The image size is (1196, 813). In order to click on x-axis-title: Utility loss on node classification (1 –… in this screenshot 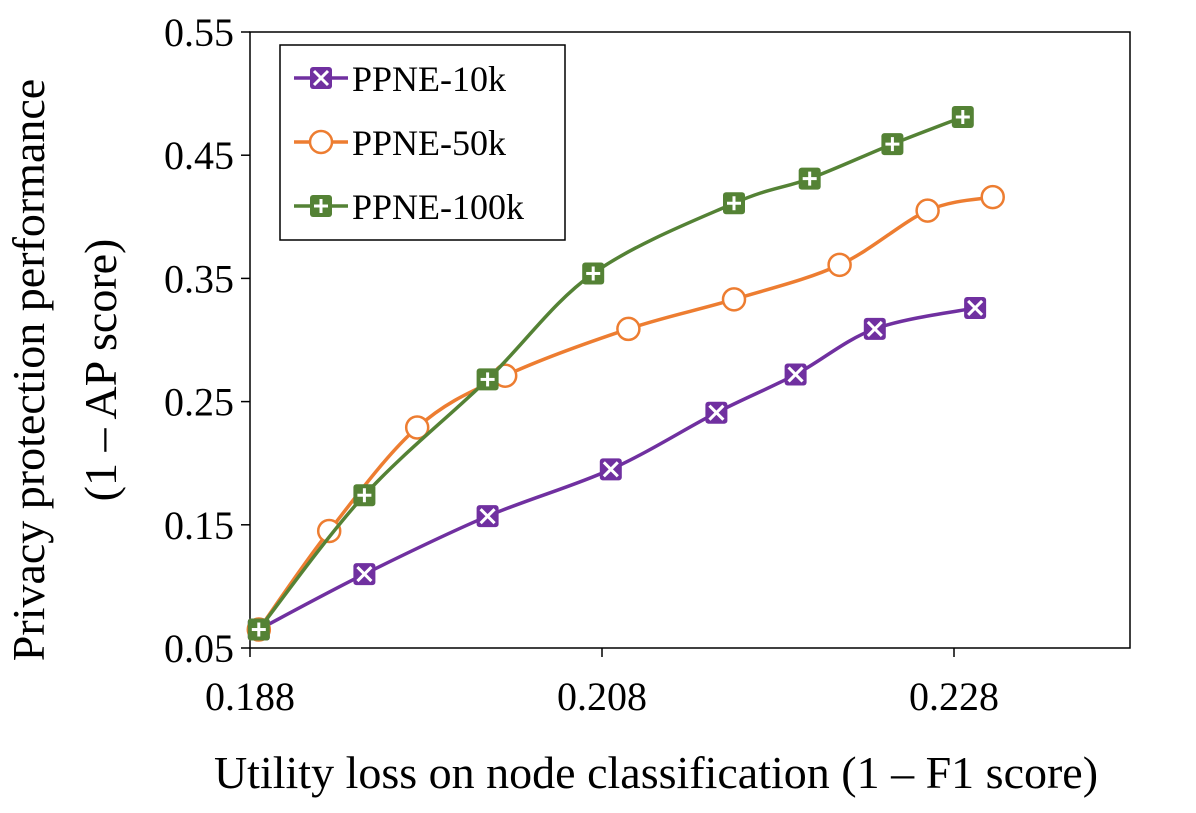, I will do `click(656, 772)`.